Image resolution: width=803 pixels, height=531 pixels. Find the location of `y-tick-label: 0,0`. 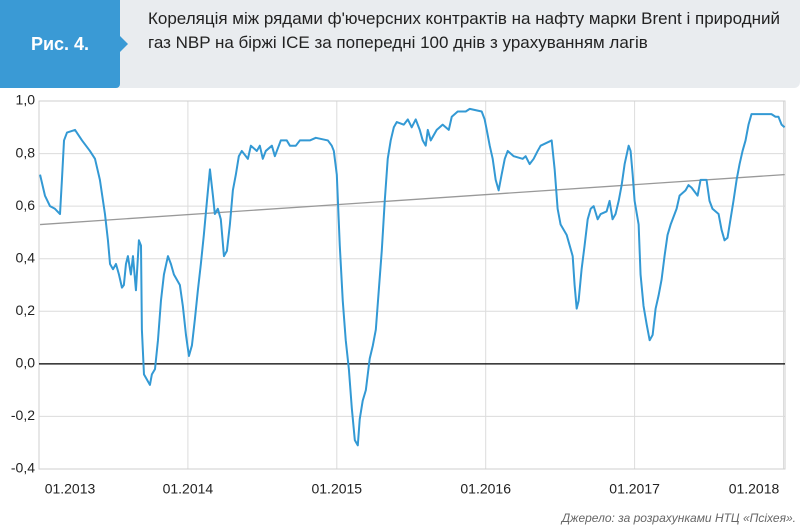

y-tick-label: 0,0 is located at coordinates (26, 363).